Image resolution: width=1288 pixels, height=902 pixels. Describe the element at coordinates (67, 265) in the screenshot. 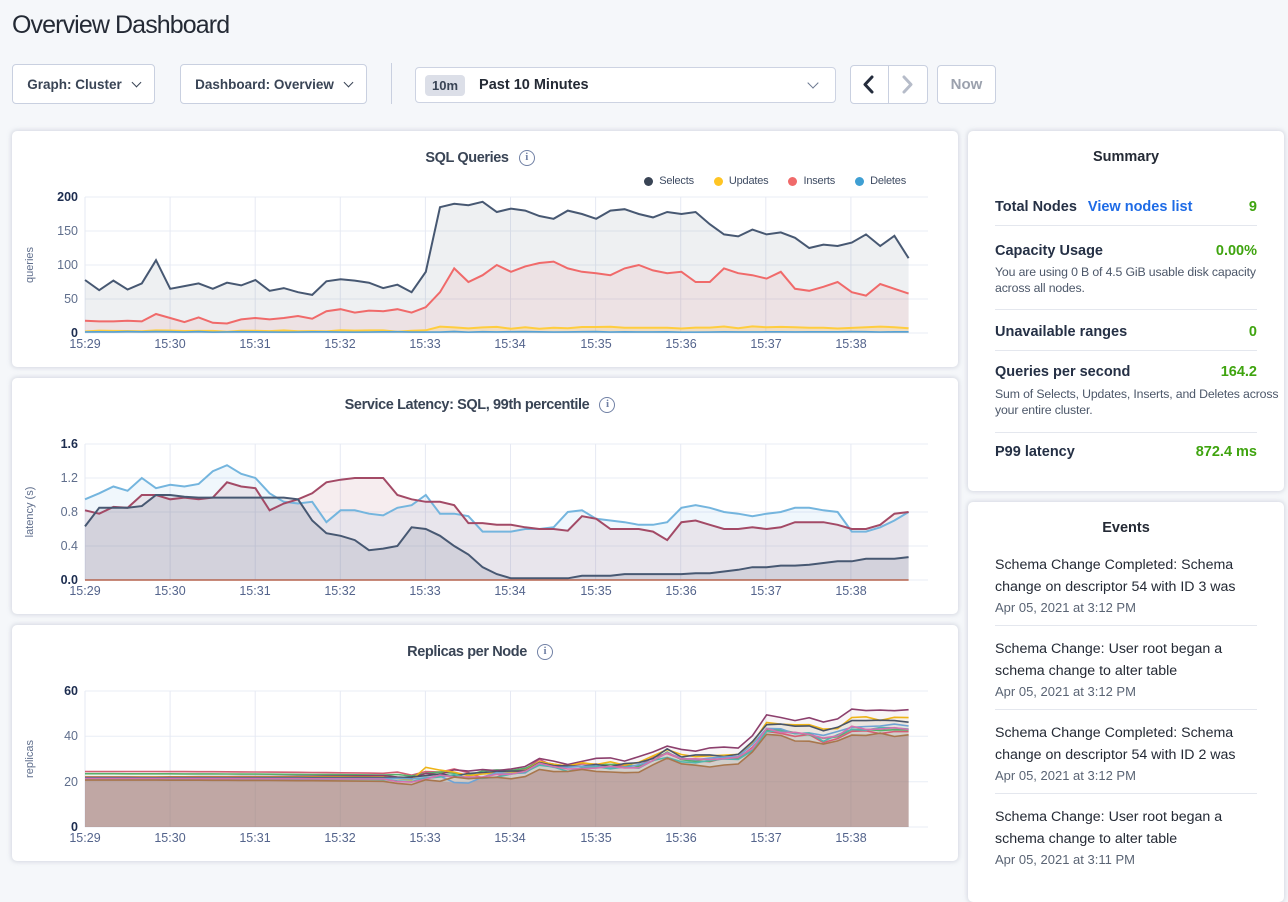

I see `svg-text: 100` at that location.